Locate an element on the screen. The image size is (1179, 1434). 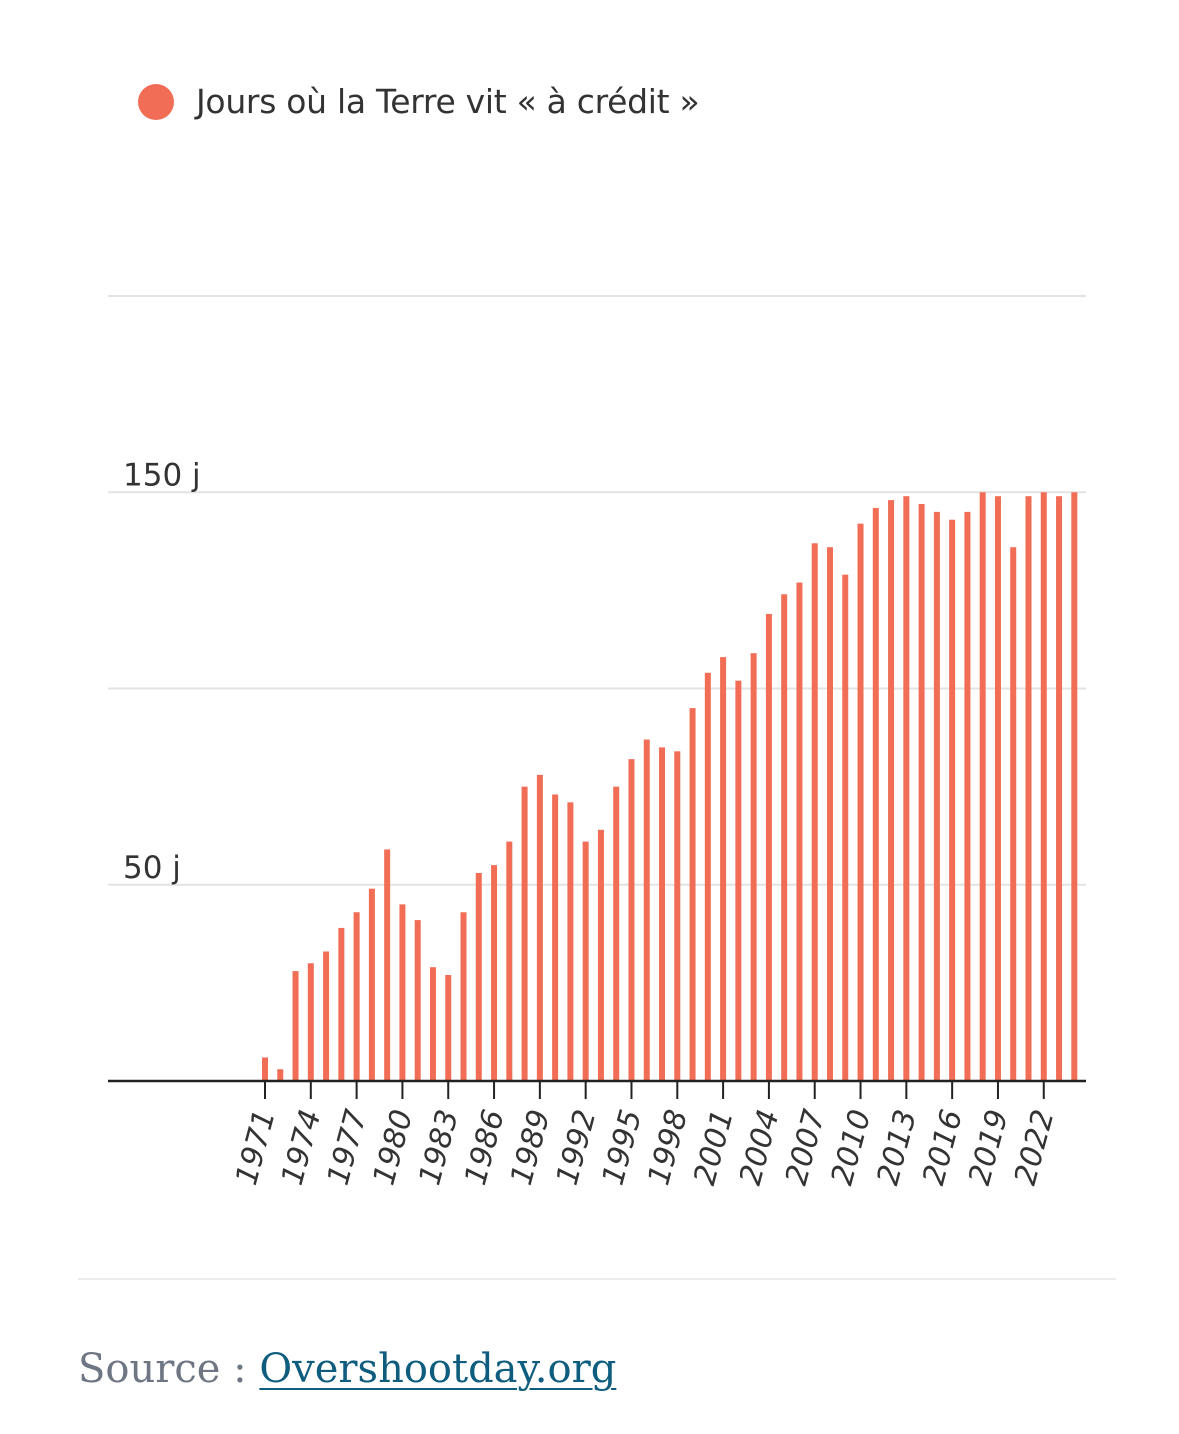
x-tick-label: 1992 is located at coordinates (577, 1147).